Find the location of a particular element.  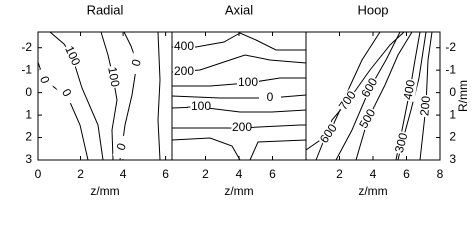

contour-label: 500 is located at coordinates (367, 118).